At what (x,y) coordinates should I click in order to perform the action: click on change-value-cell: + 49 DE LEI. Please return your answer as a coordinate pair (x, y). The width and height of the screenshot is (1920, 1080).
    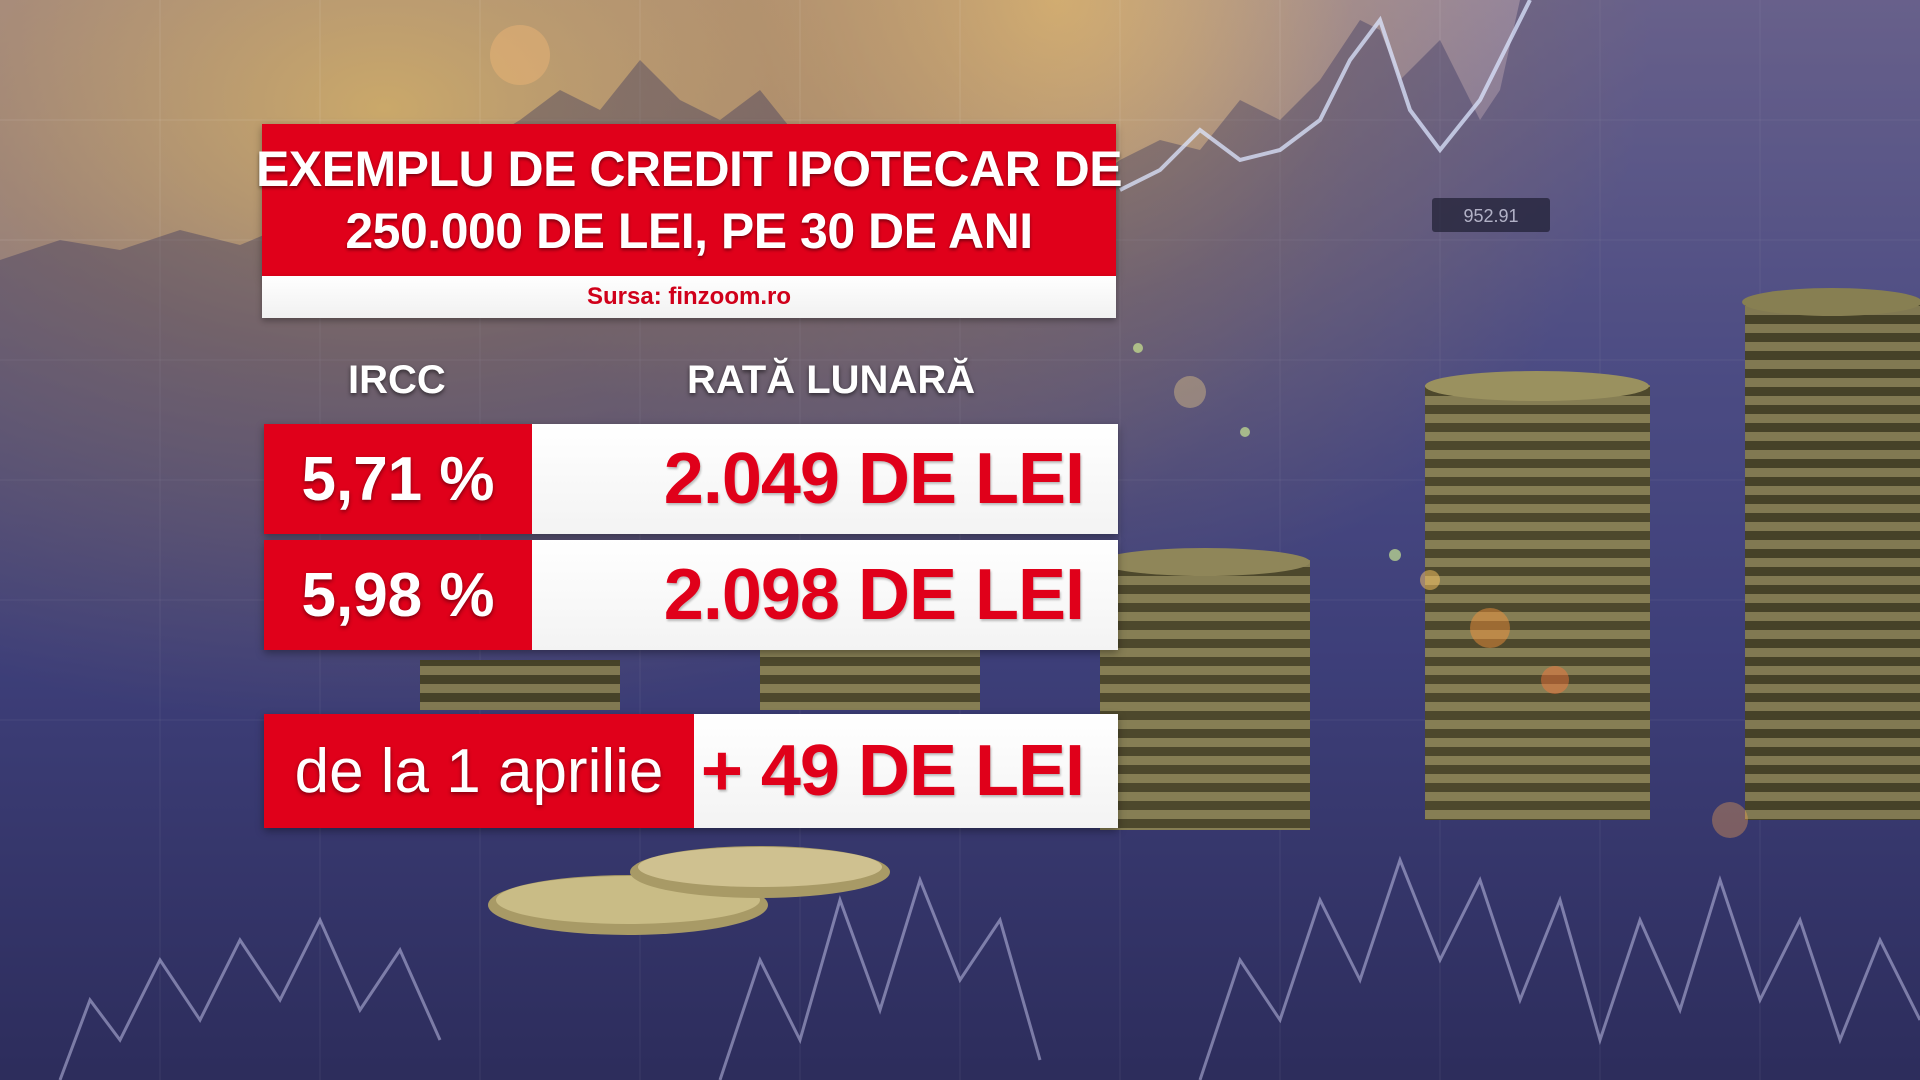
    Looking at the image, I should click on (906, 771).